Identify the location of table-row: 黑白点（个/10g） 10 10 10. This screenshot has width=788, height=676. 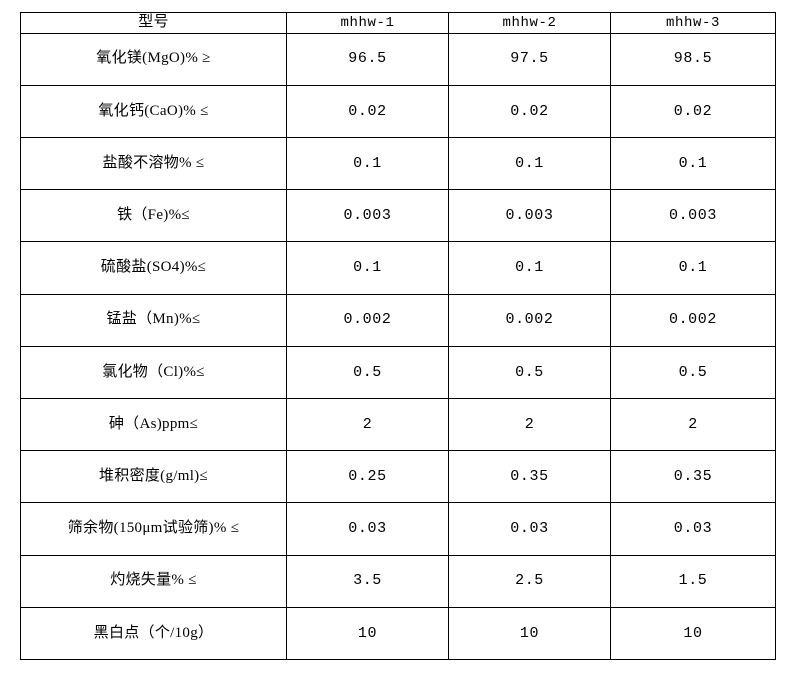
(398, 633).